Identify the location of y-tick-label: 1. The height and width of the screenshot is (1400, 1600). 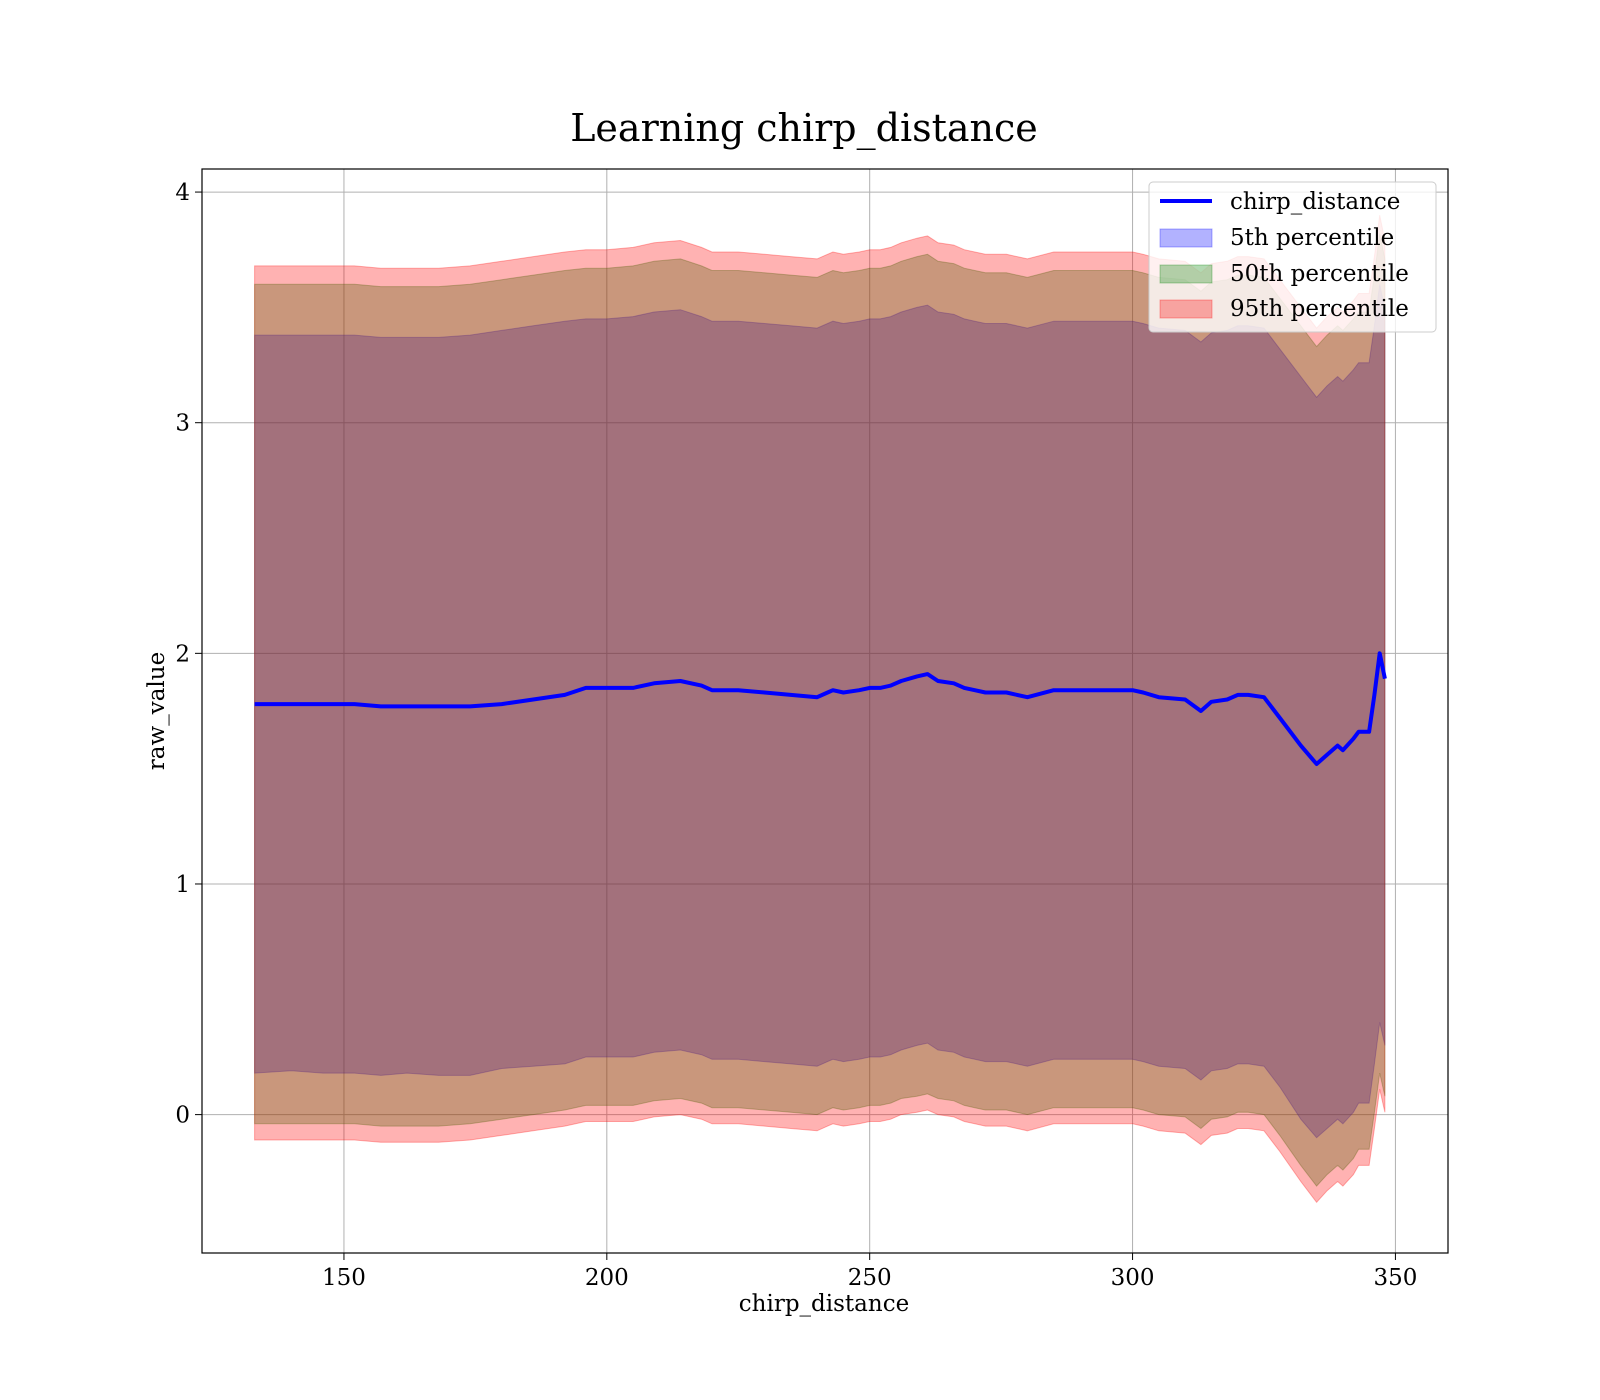
(182, 885).